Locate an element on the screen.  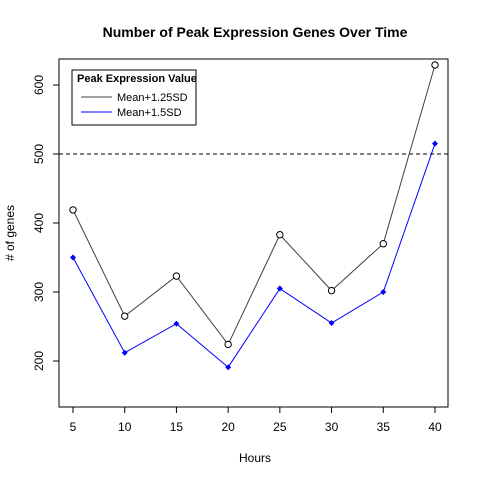
legend-label-series-2: Mean+1.5SD is located at coordinates (149, 113).